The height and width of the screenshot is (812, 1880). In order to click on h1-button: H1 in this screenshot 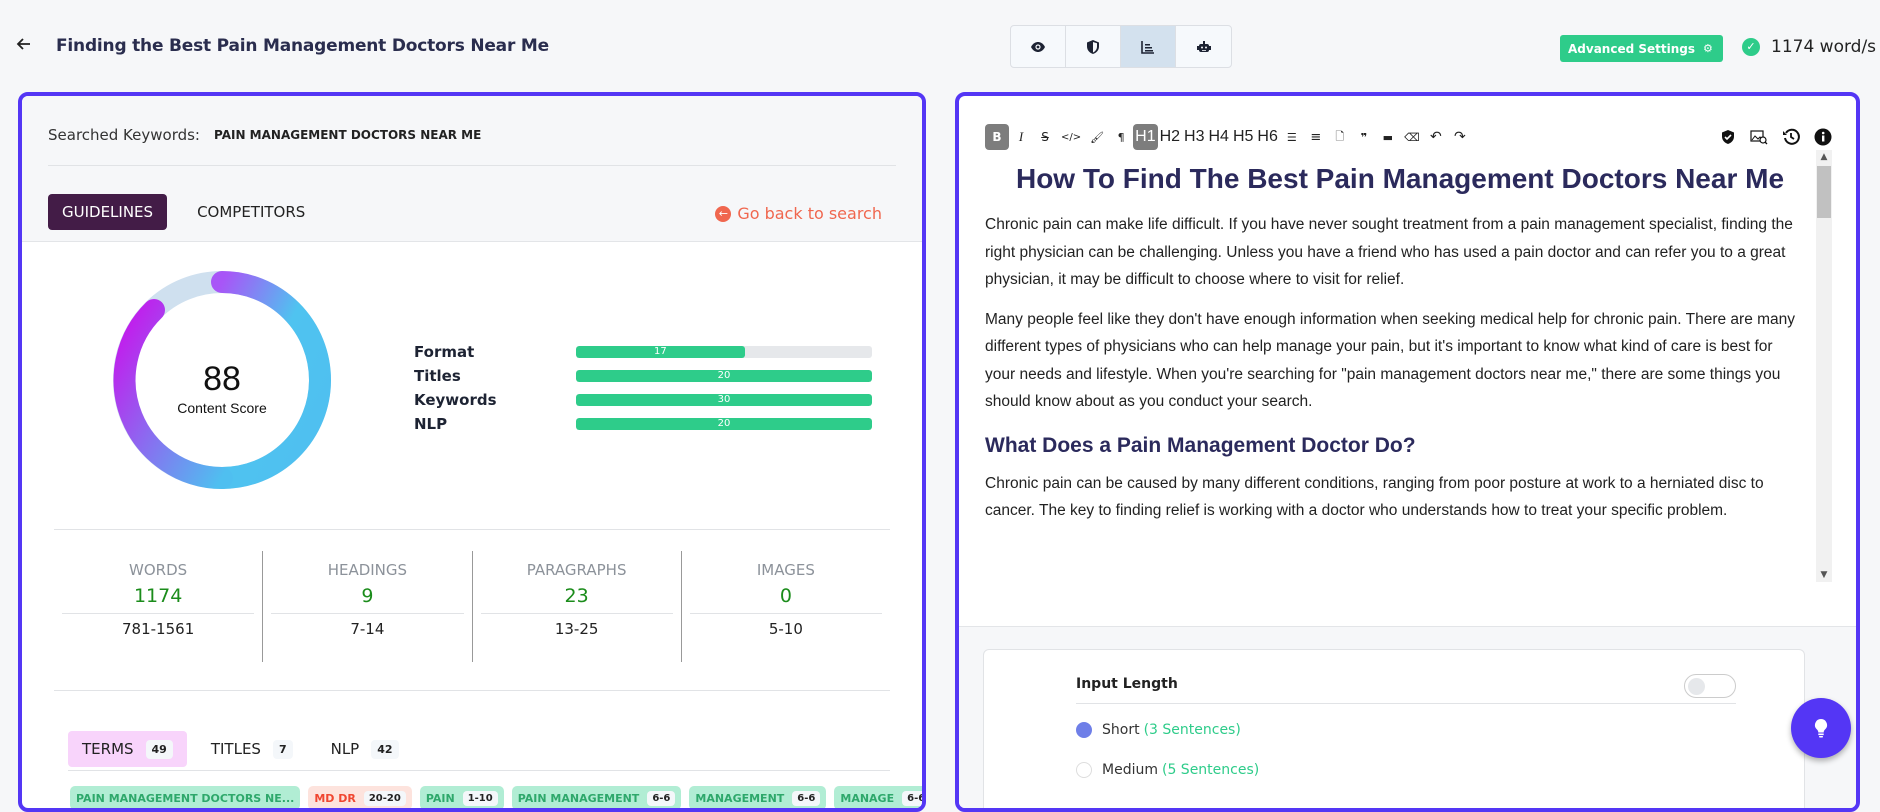, I will do `click(1145, 137)`.